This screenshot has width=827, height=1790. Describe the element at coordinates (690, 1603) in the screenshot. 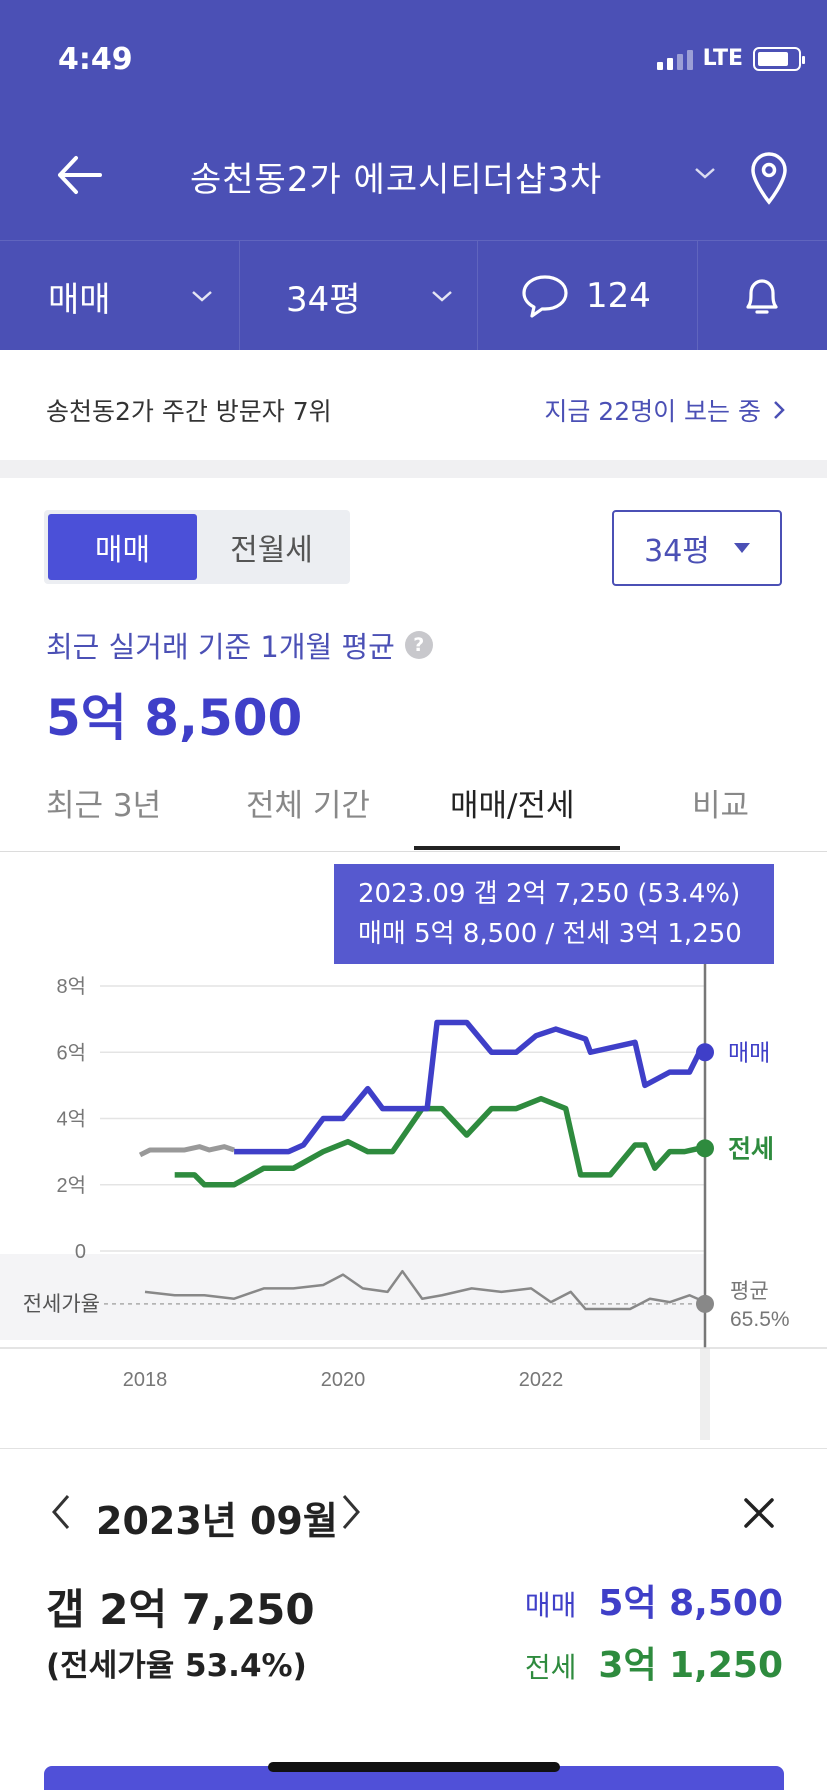

I see `sale-value: 5억 8,500` at that location.